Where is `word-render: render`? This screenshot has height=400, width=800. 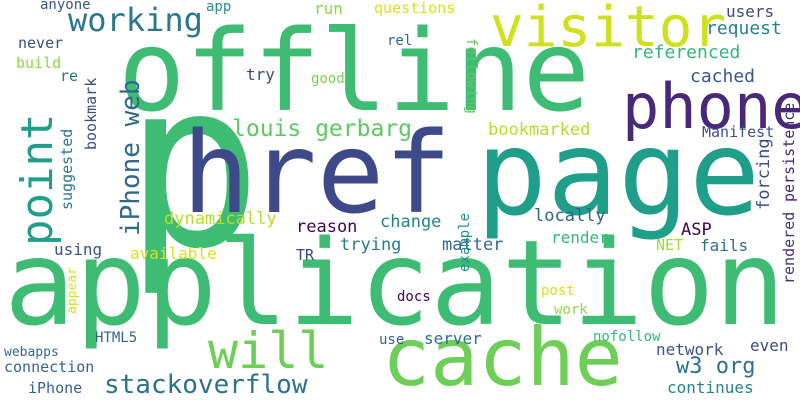
word-render: render is located at coordinates (580, 237).